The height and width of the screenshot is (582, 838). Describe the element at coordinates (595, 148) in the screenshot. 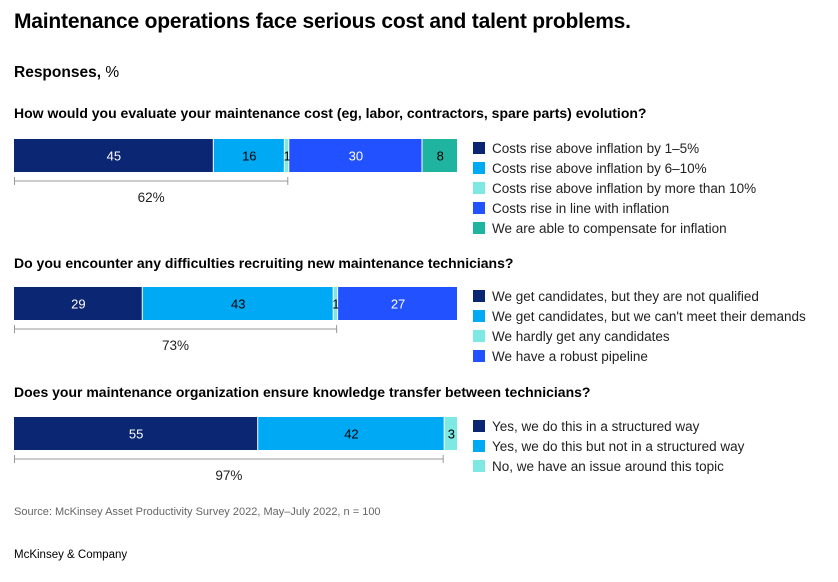

I see `legend-entry: Costs rise above inflation by 1–5%` at that location.